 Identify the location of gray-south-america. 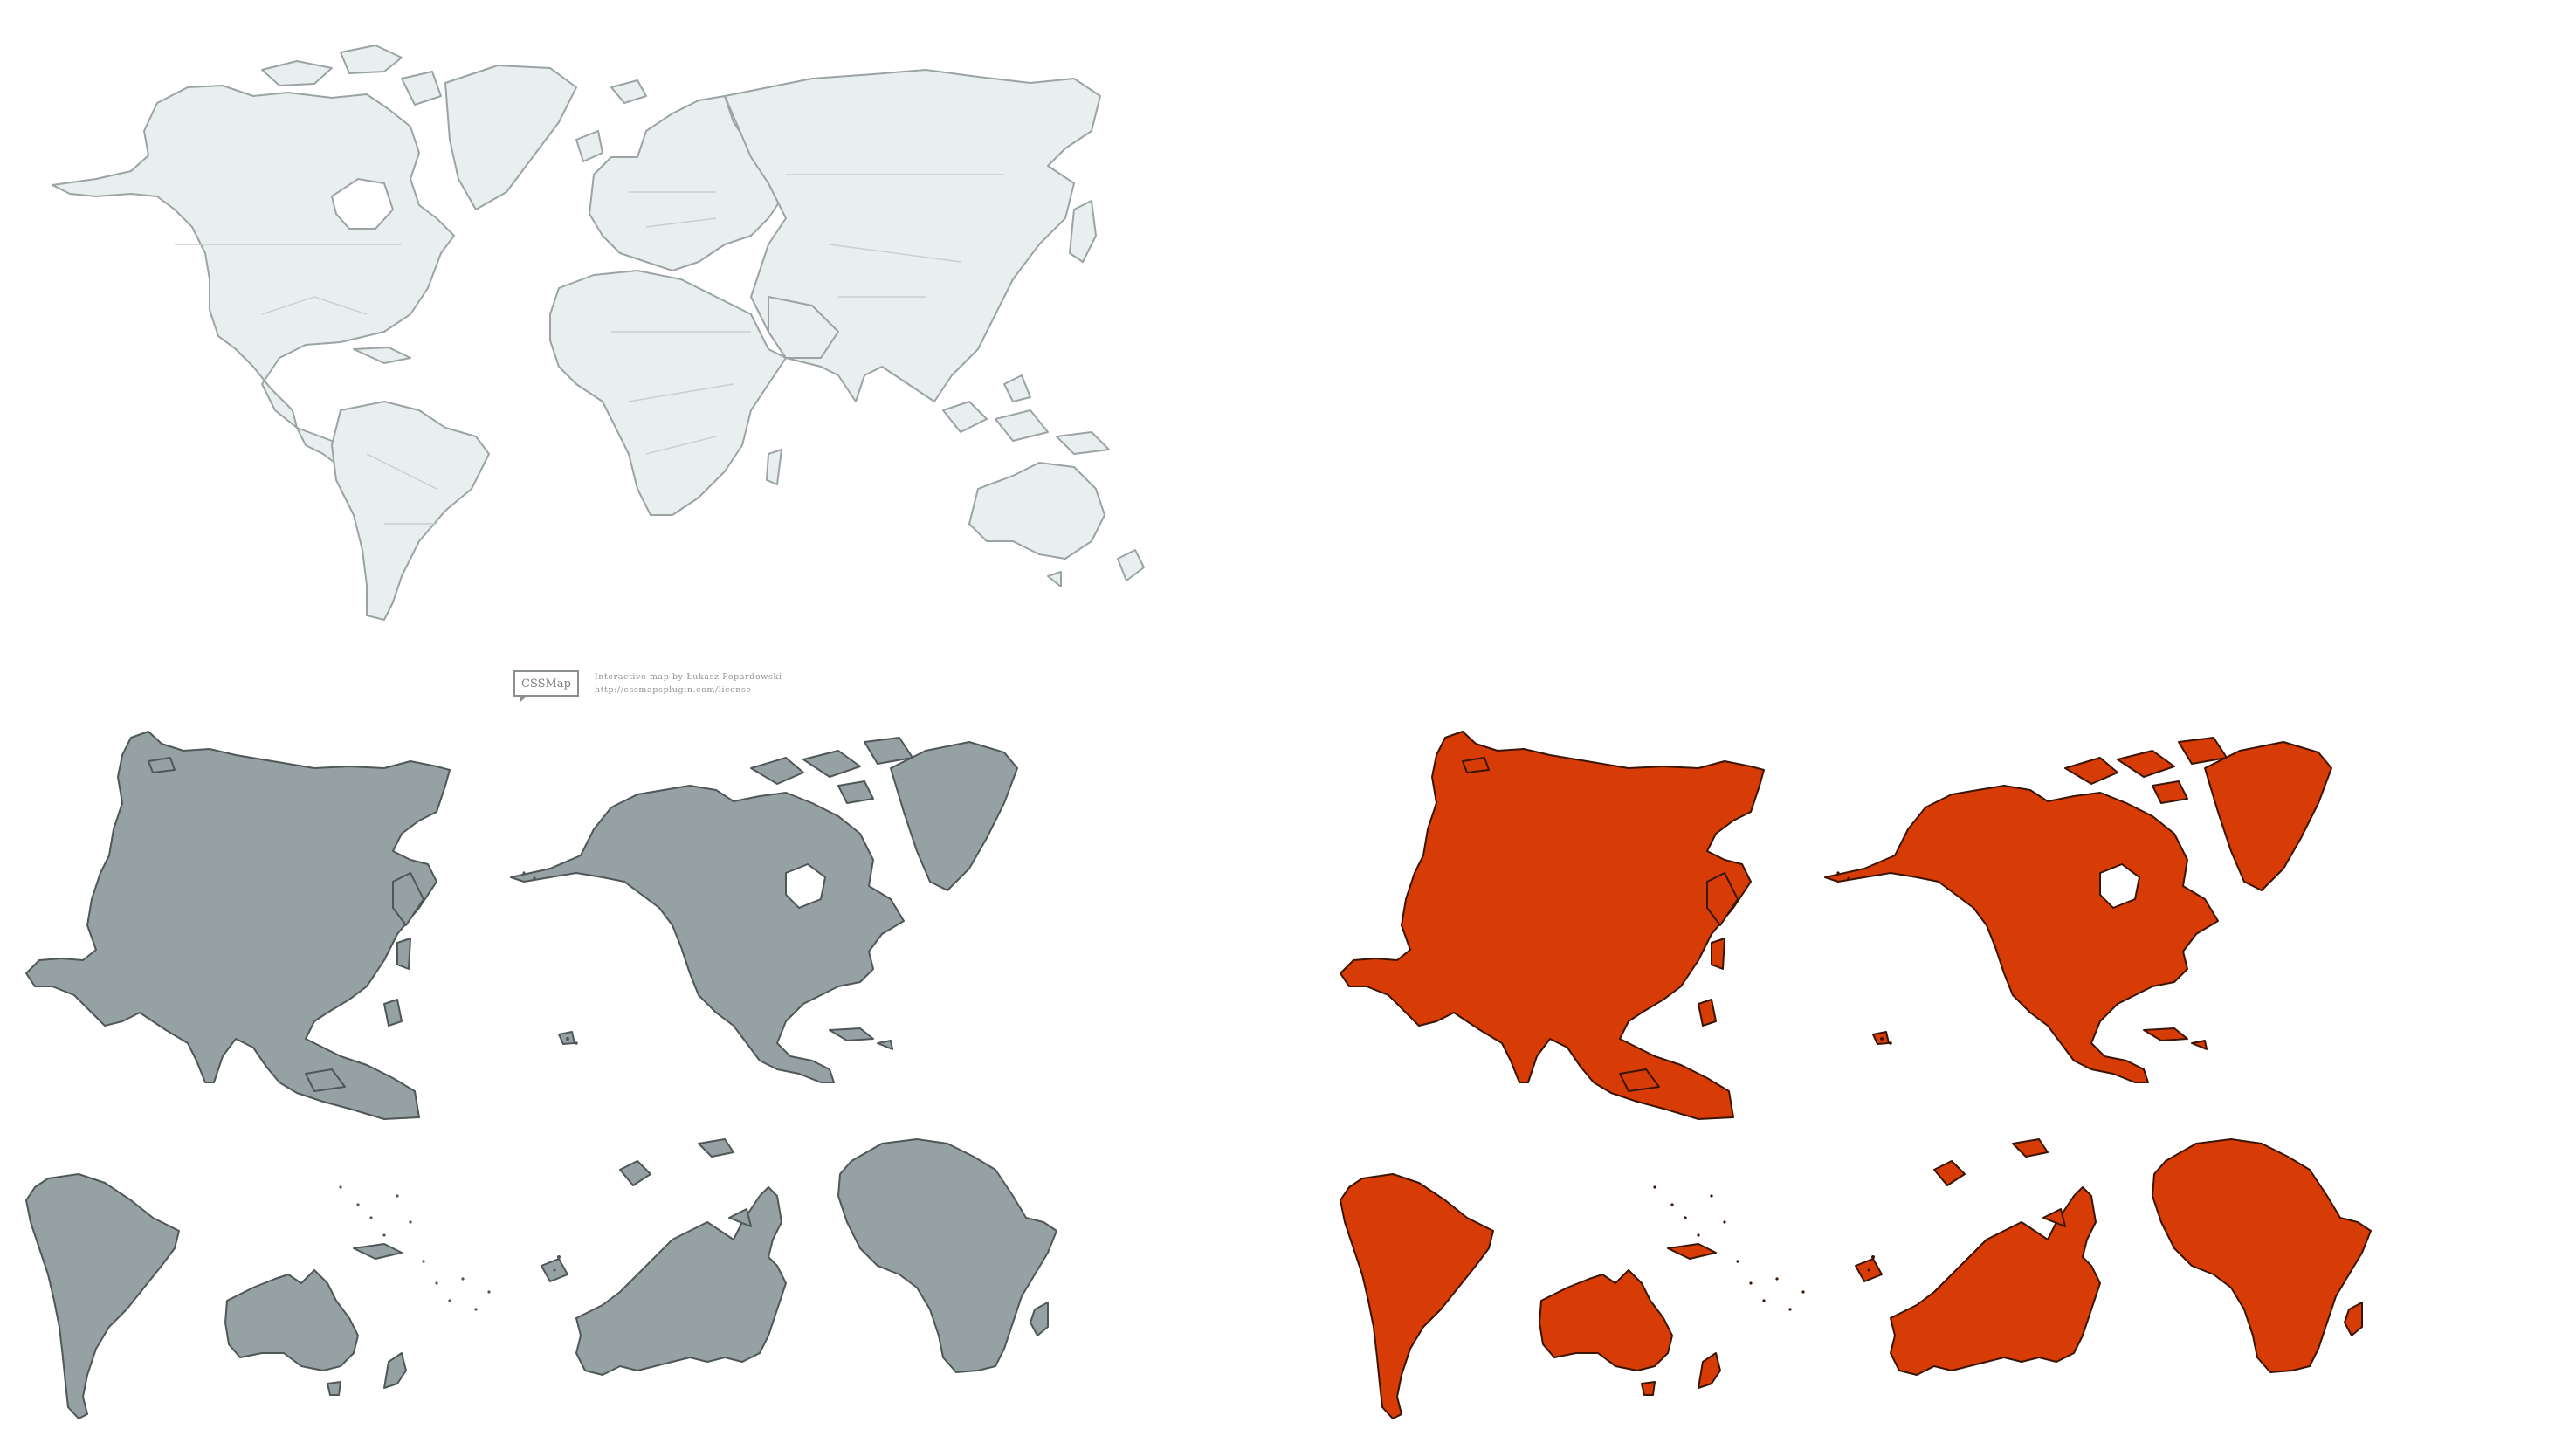
(102, 1296).